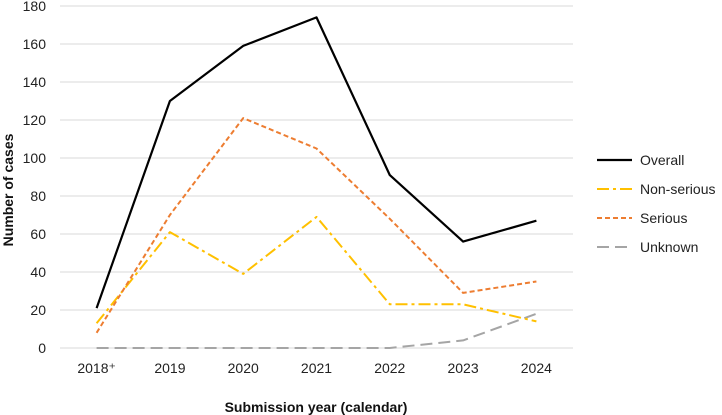 The width and height of the screenshot is (722, 415). I want to click on x-tick-label: 2019, so click(169, 368).